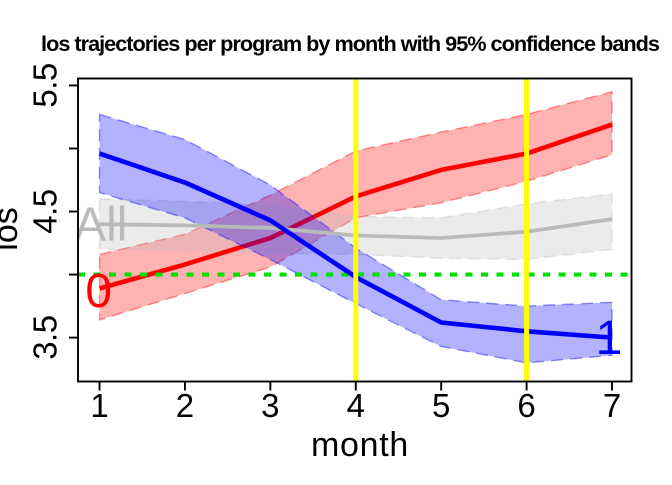  Describe the element at coordinates (609, 338) in the screenshot. I see `label-program-1: 1` at that location.